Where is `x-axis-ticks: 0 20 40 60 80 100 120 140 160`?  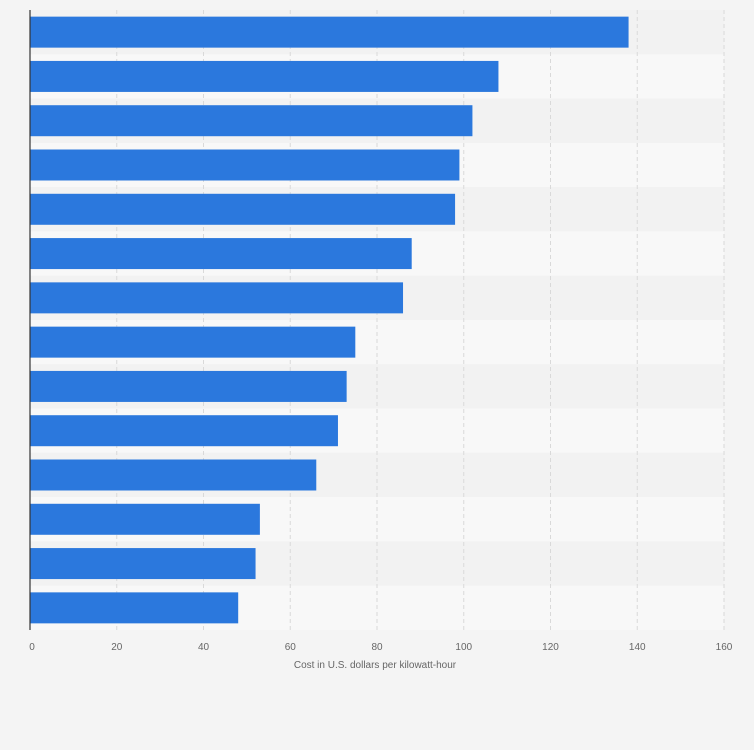
x-axis-ticks: 0 20 40 60 80 100 120 140 160 is located at coordinates (381, 647).